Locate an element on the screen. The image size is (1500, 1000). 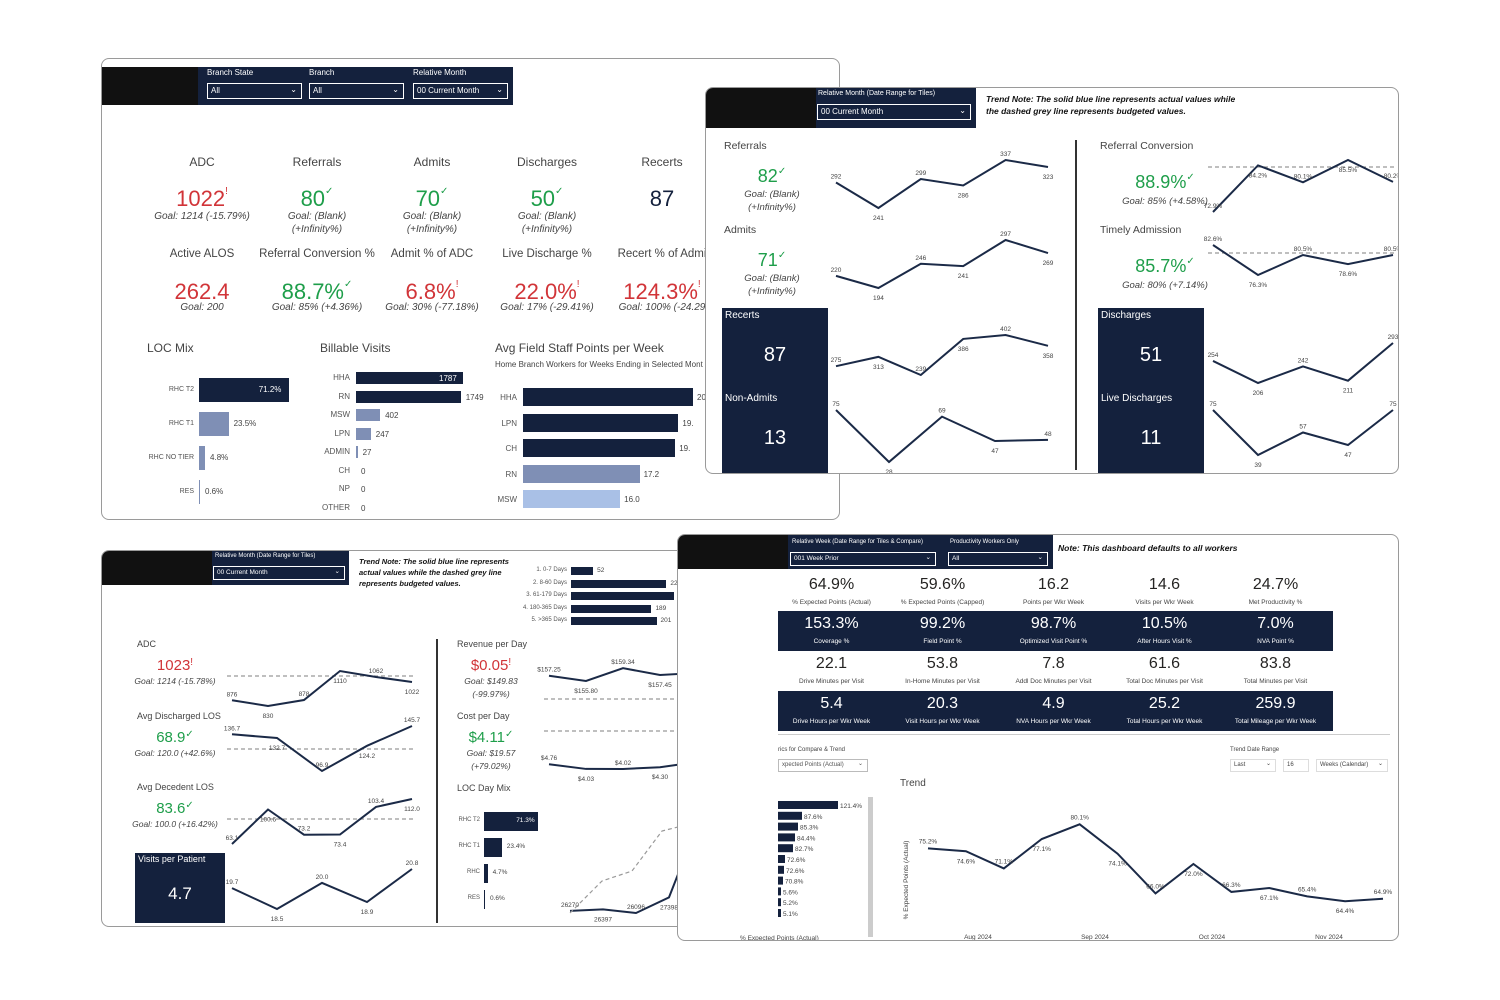
field-points-bar is located at coordinates (599, 448).